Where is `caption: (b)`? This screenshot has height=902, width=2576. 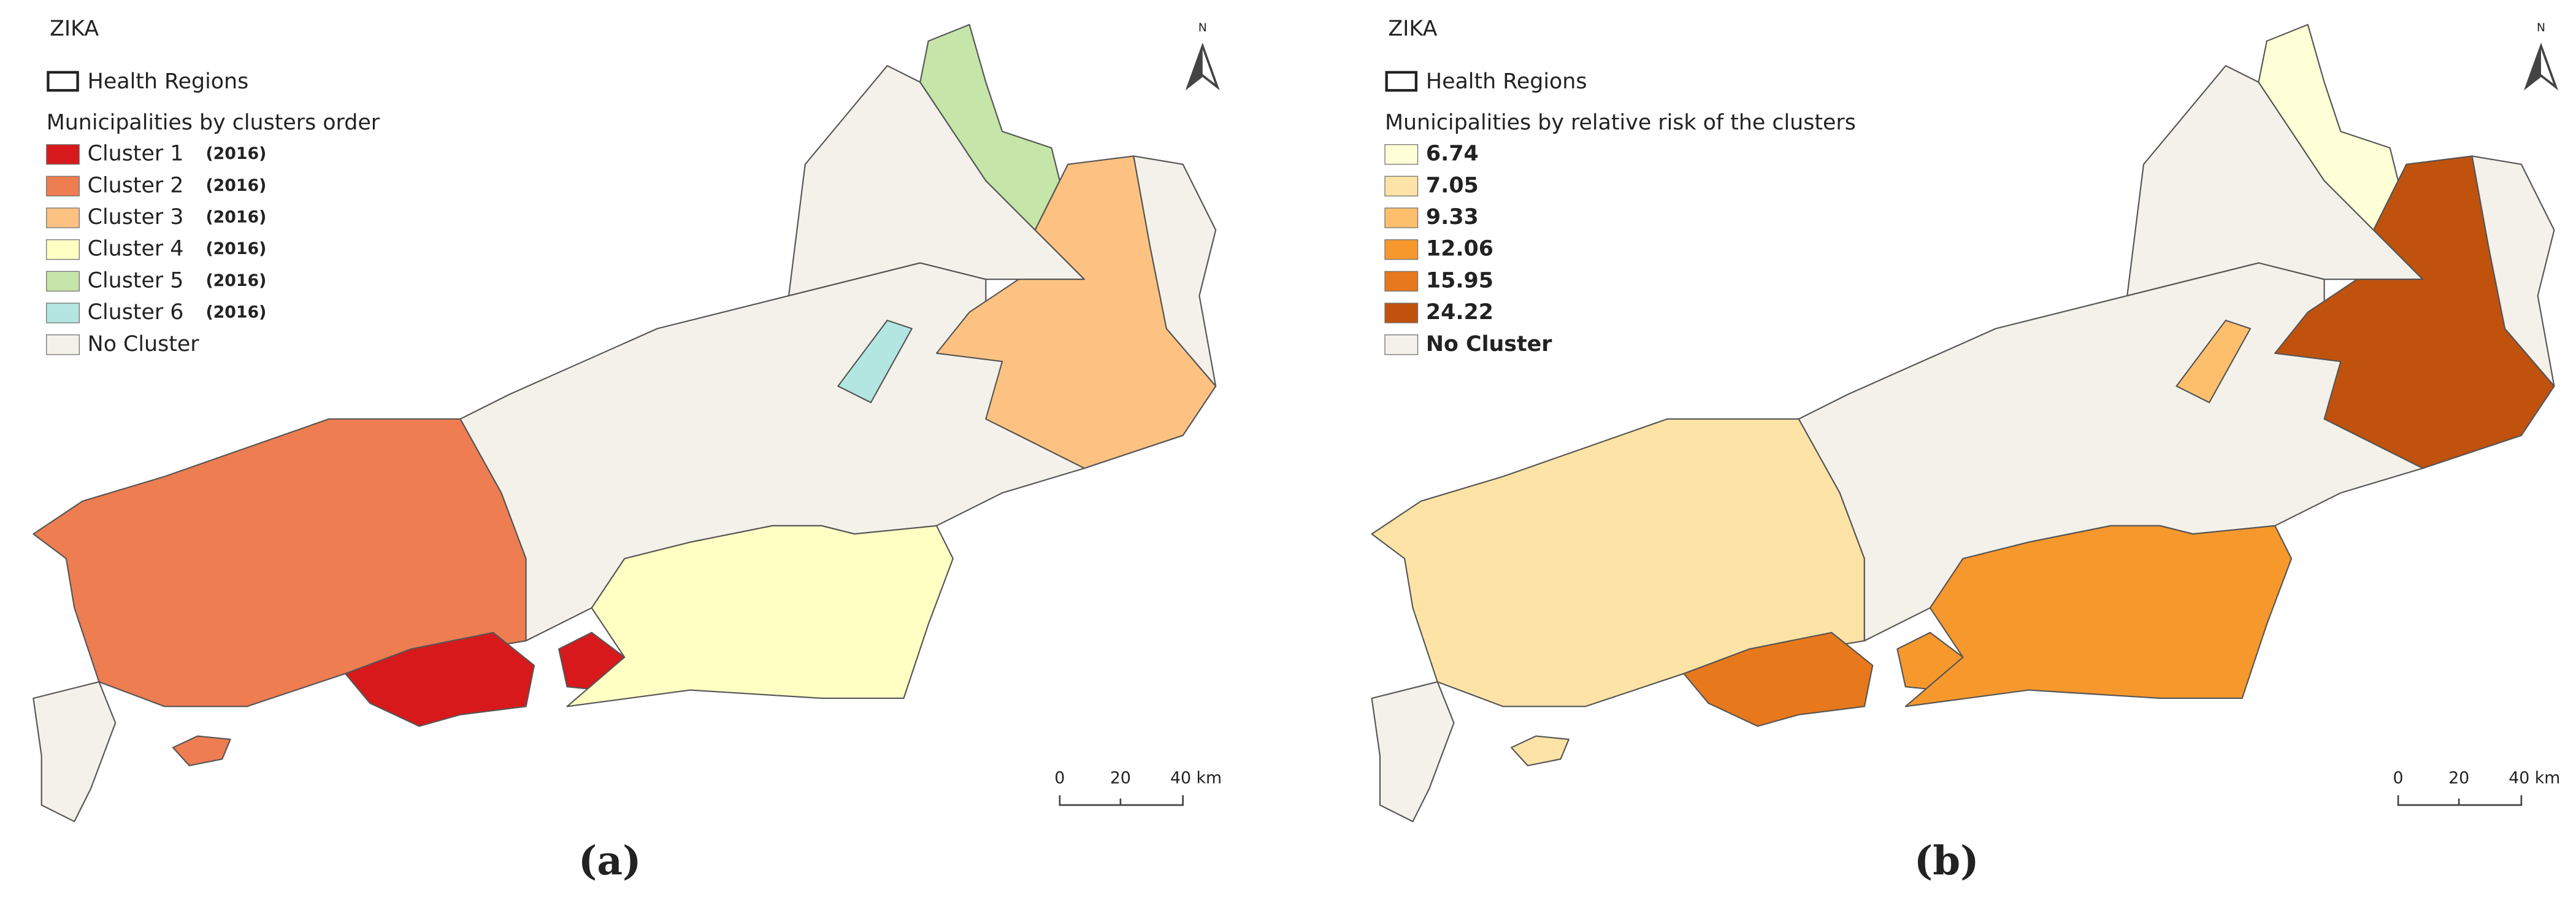 caption: (b) is located at coordinates (1946, 861).